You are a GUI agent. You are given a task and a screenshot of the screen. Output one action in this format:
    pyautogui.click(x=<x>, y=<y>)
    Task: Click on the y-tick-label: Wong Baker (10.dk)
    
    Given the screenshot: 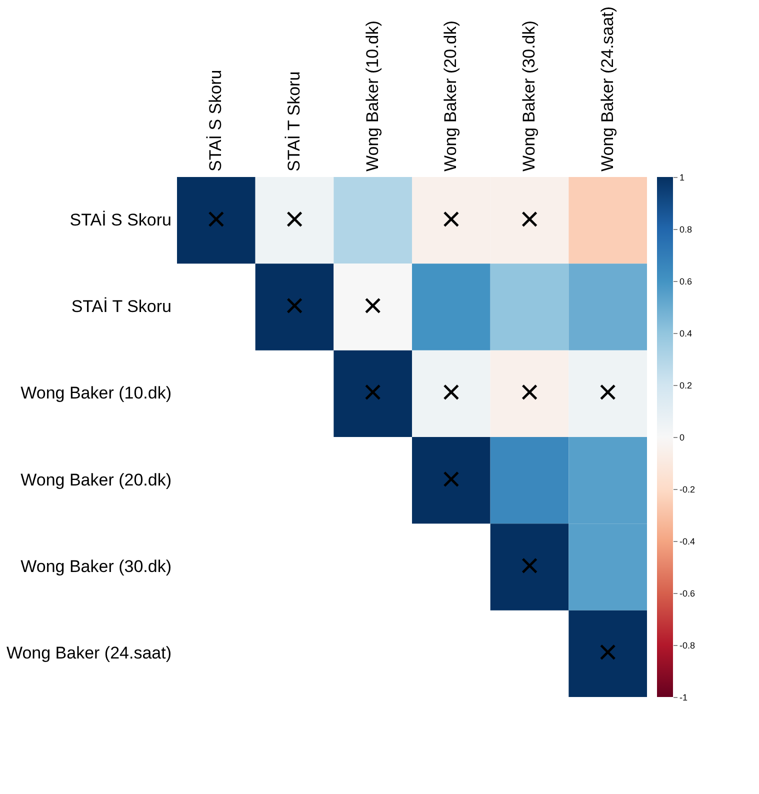 What is the action you would take?
    pyautogui.click(x=96, y=393)
    